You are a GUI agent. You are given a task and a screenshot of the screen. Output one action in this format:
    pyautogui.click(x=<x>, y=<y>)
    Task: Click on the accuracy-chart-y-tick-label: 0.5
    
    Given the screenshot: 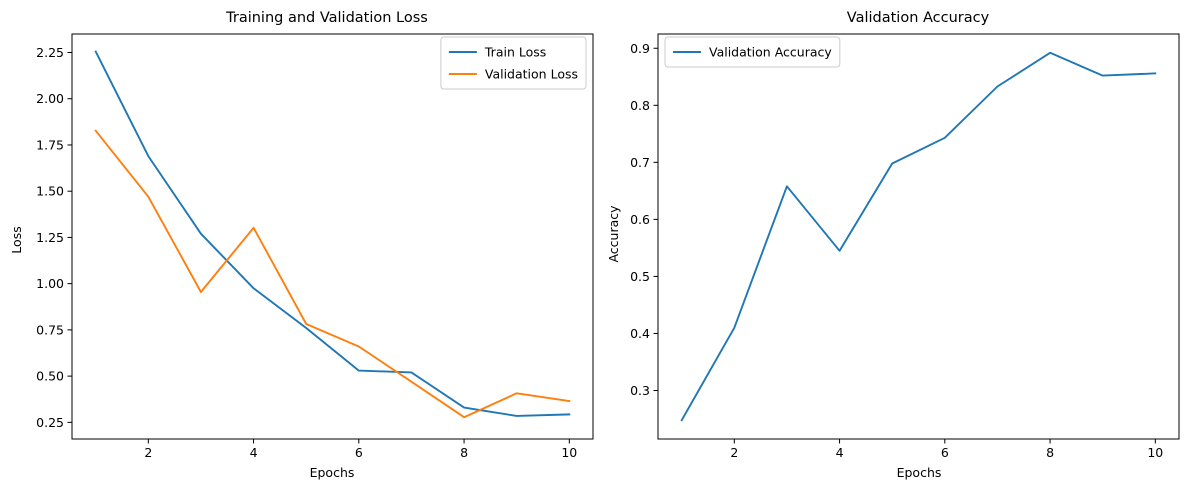 What is the action you would take?
    pyautogui.click(x=640, y=276)
    